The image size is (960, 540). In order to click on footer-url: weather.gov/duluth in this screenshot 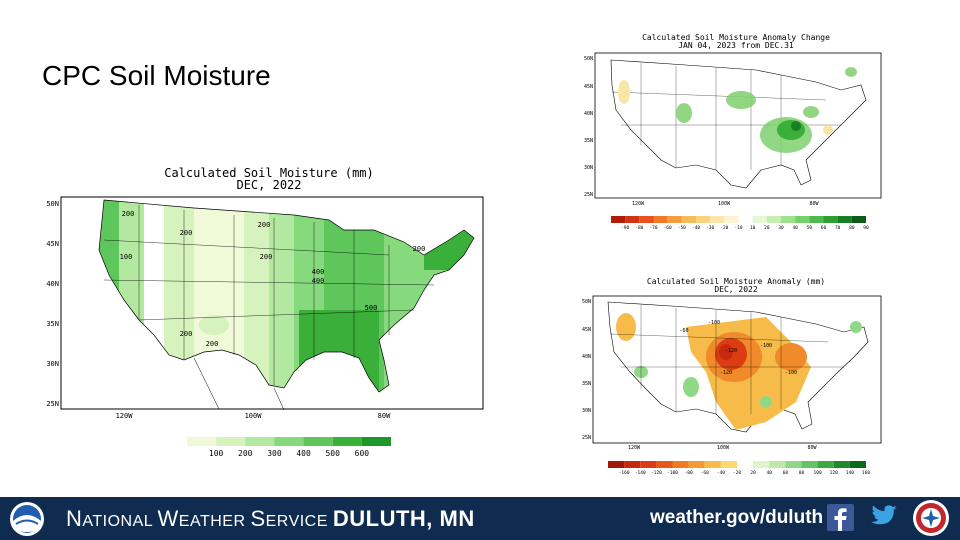, I will do `click(737, 517)`.